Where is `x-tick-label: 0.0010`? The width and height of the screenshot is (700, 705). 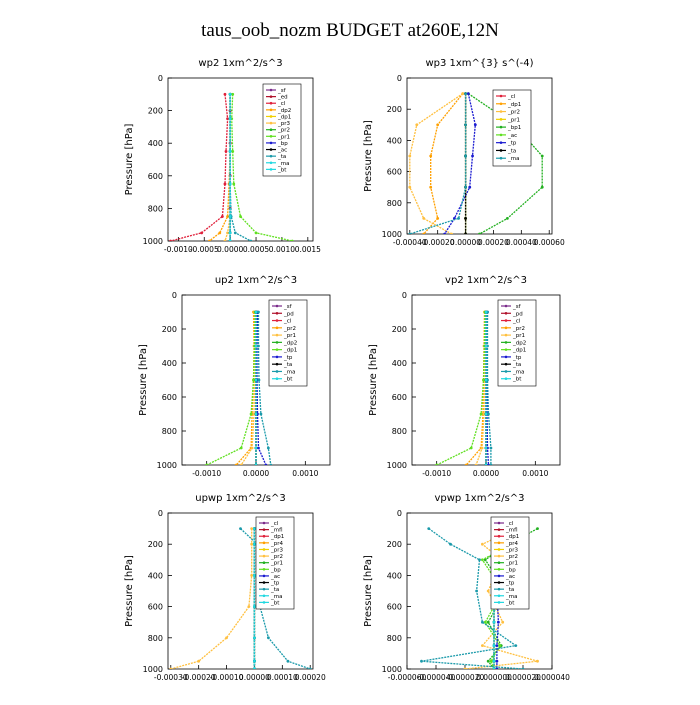 x-tick-label: 0.0010 is located at coordinates (282, 249).